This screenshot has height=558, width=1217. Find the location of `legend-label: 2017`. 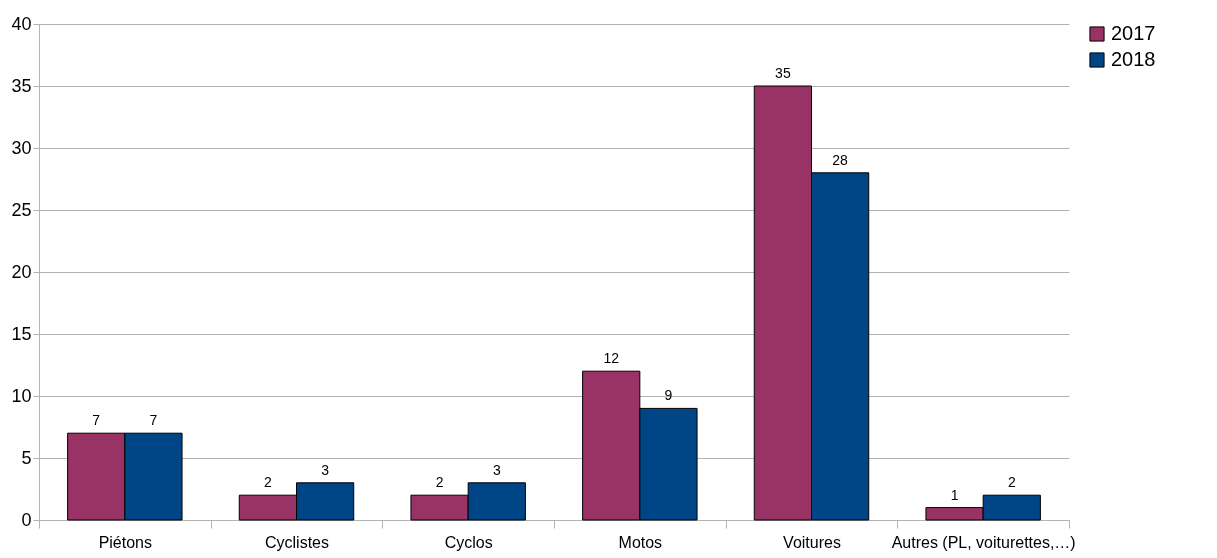

legend-label: 2017 is located at coordinates (1133, 33).